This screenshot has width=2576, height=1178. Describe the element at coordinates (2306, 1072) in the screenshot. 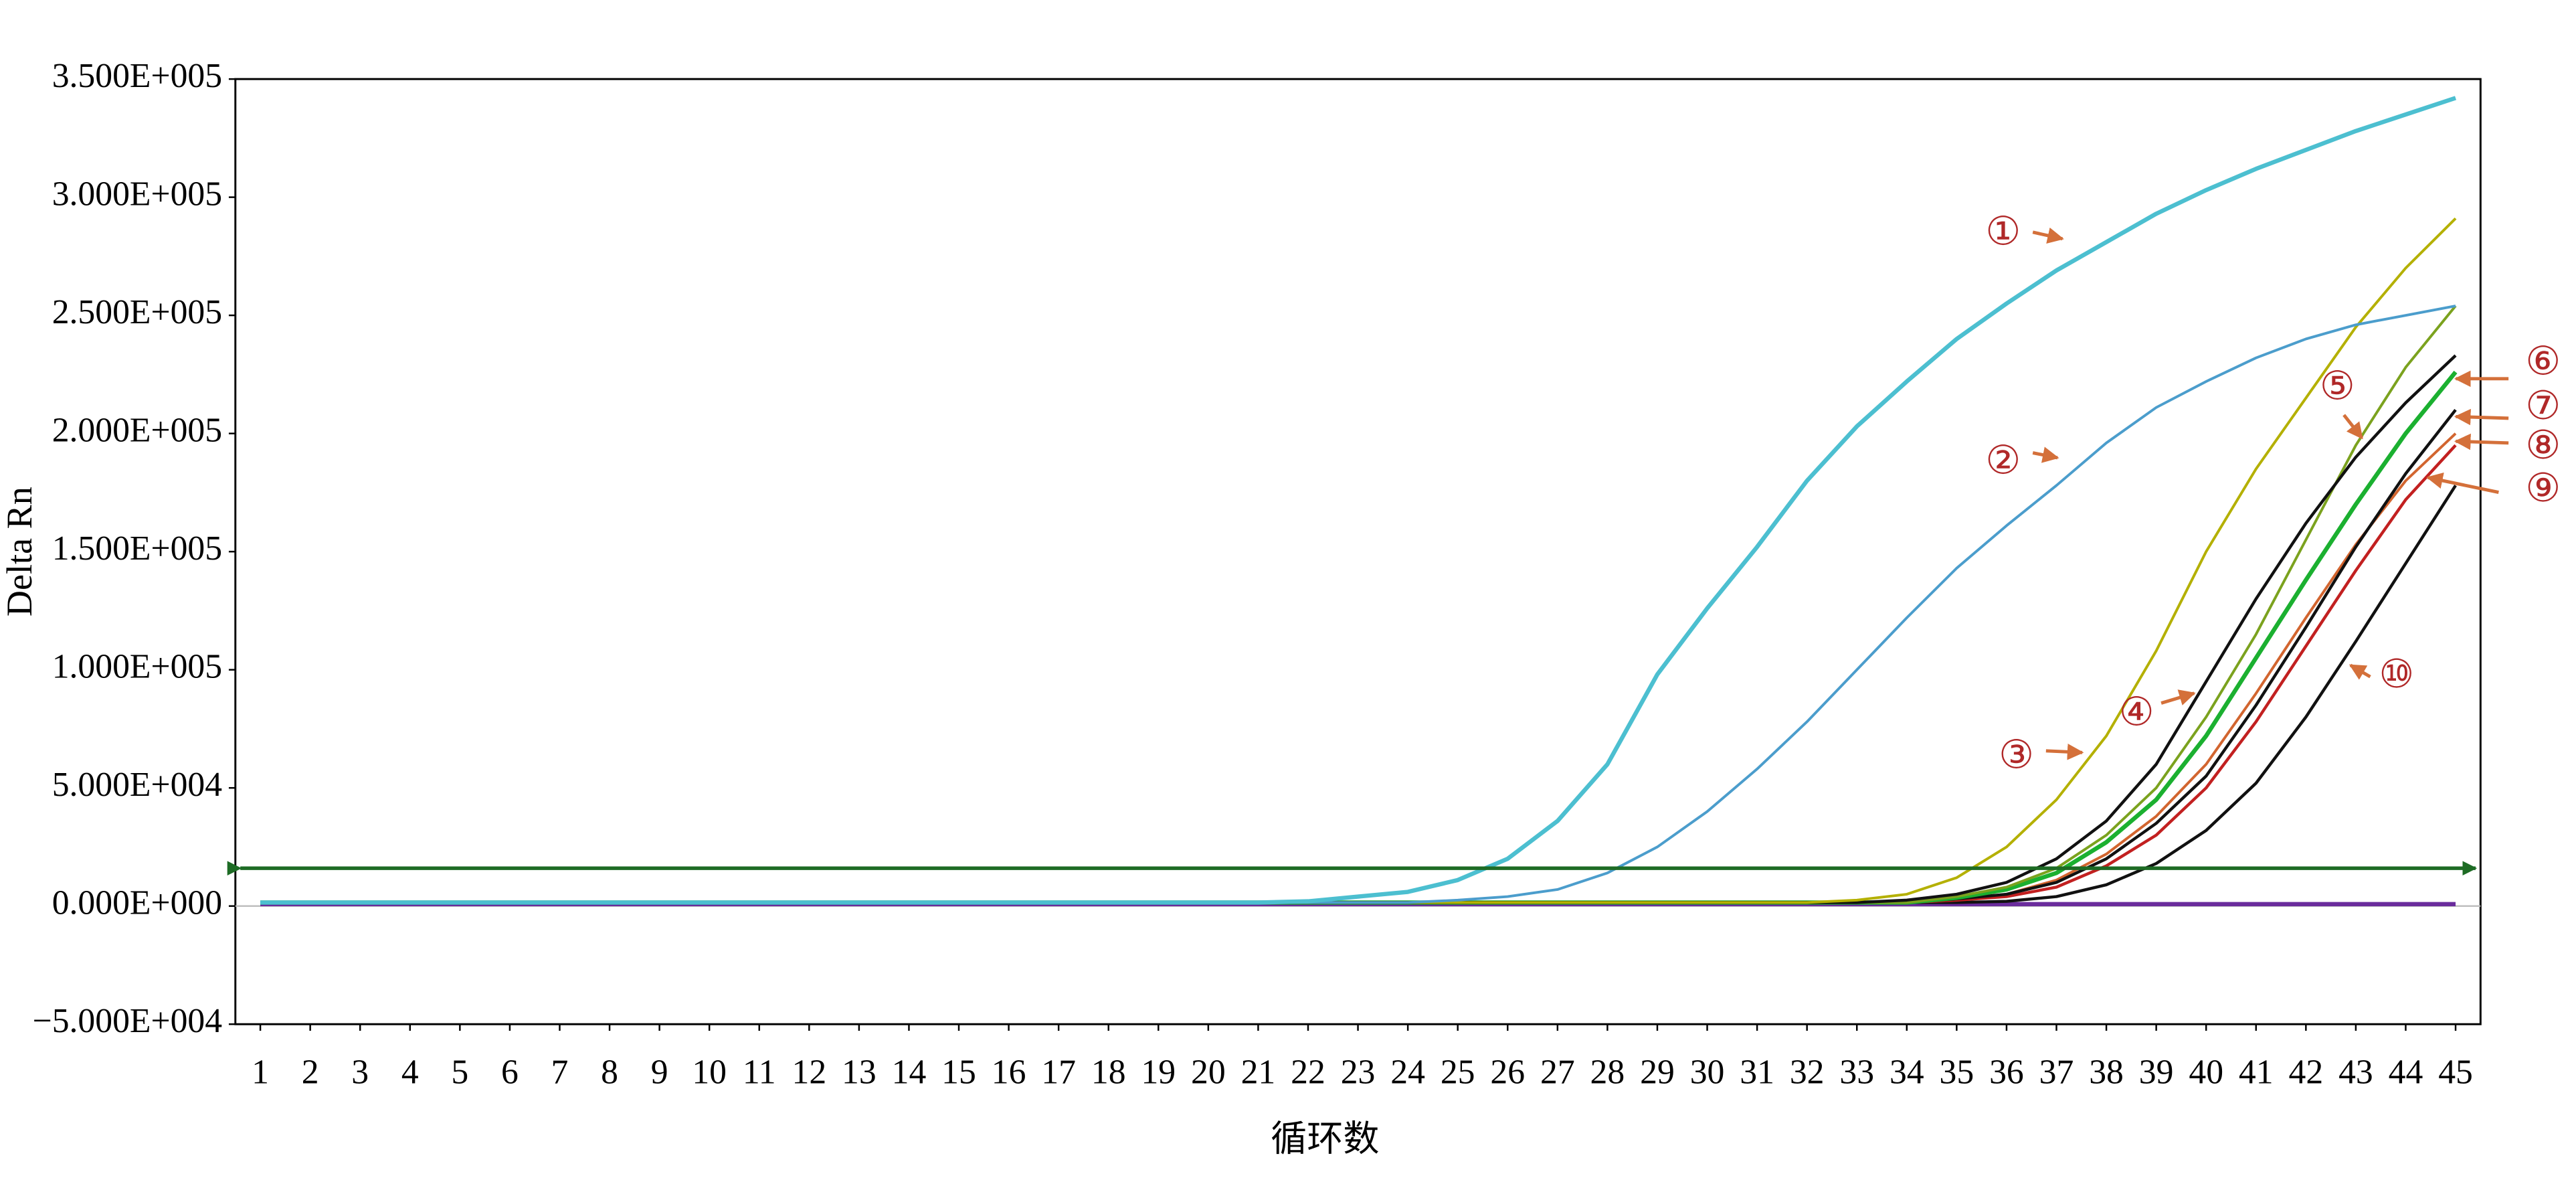

I see `x-tick-label: 42` at that location.